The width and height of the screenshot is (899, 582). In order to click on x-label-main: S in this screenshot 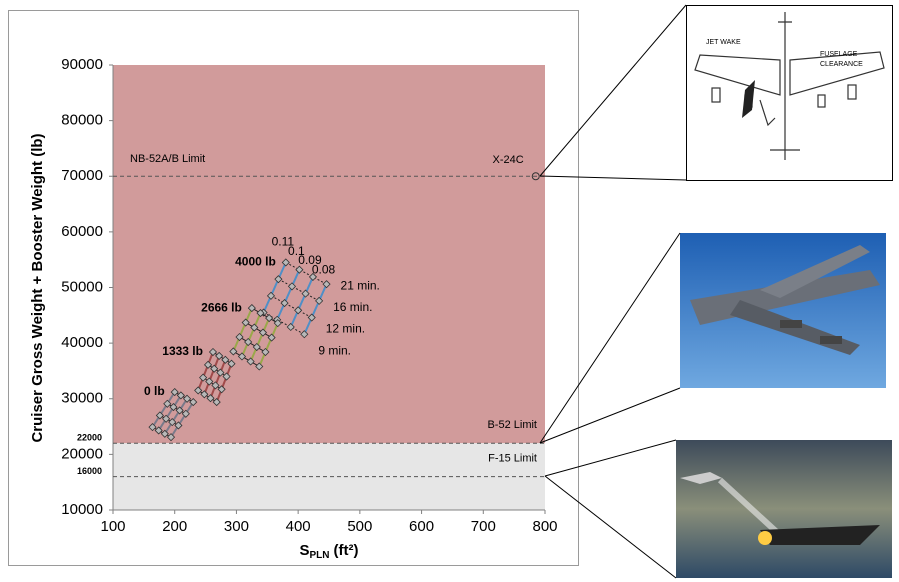, I will do `click(305, 550)`.